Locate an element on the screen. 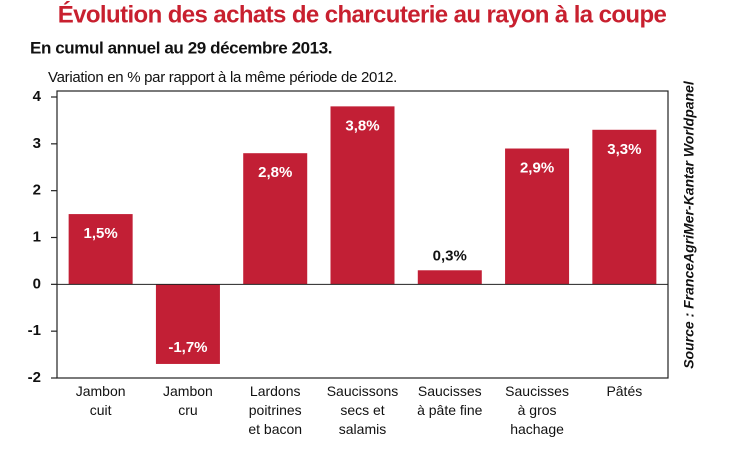  x-tick-label: Saucisses à pâte fine is located at coordinates (450, 400).